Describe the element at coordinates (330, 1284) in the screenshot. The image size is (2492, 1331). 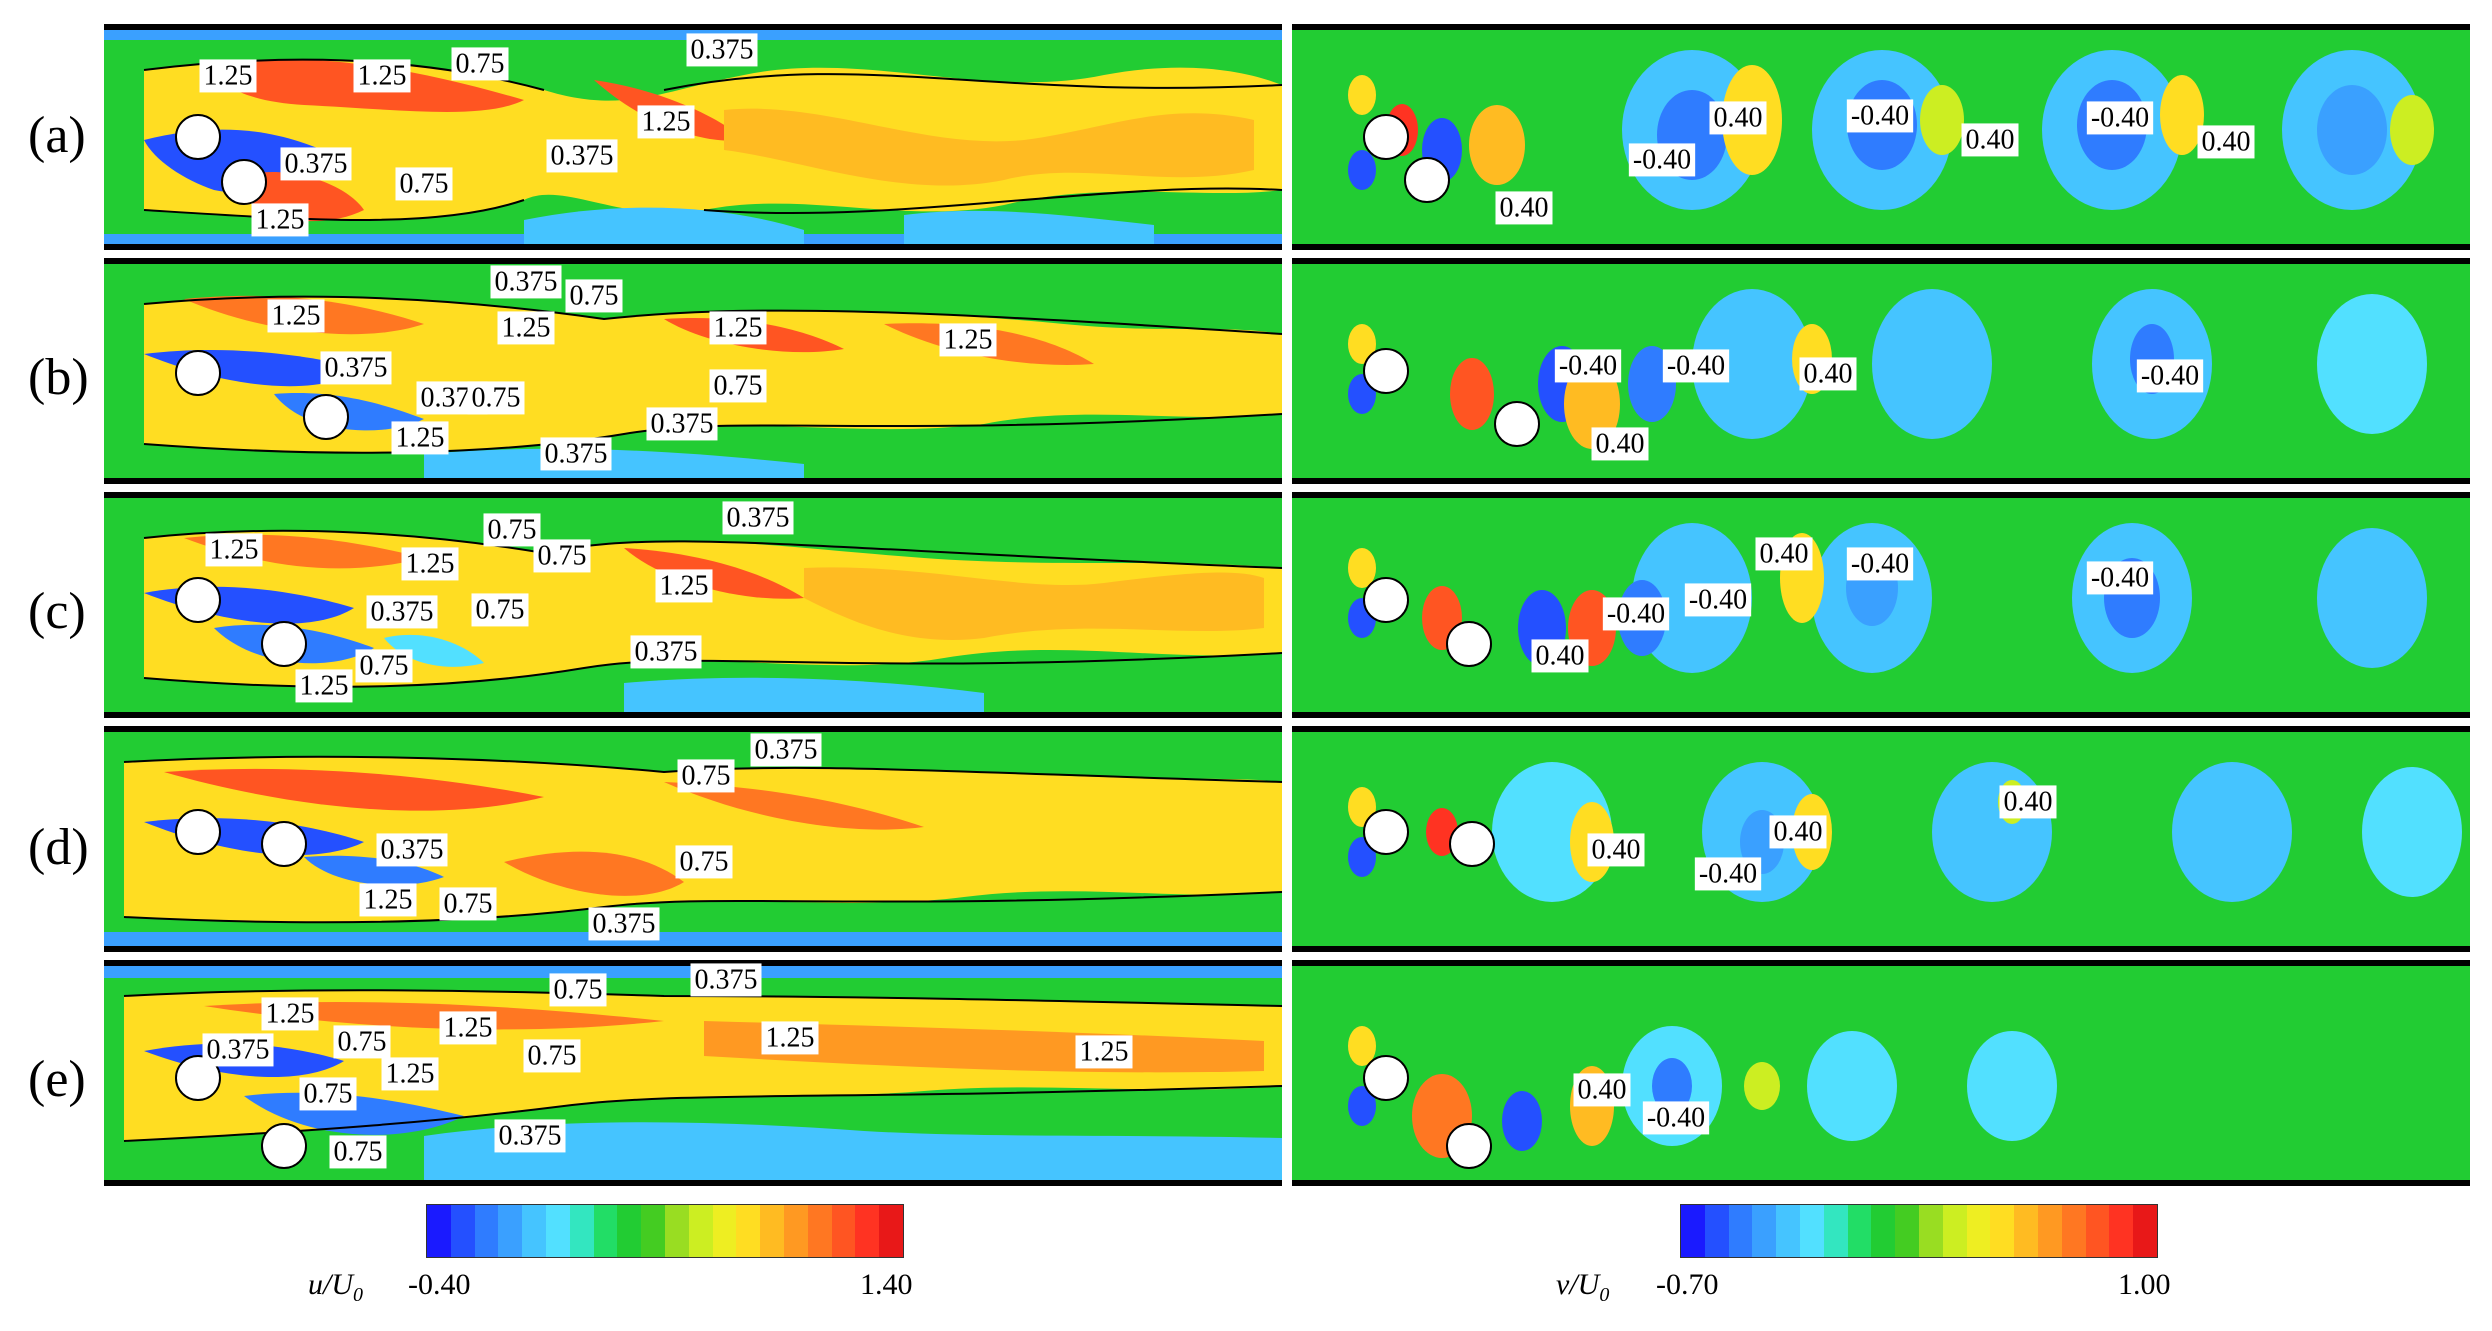
I see `u-colorbar-variable-name: u/U` at that location.